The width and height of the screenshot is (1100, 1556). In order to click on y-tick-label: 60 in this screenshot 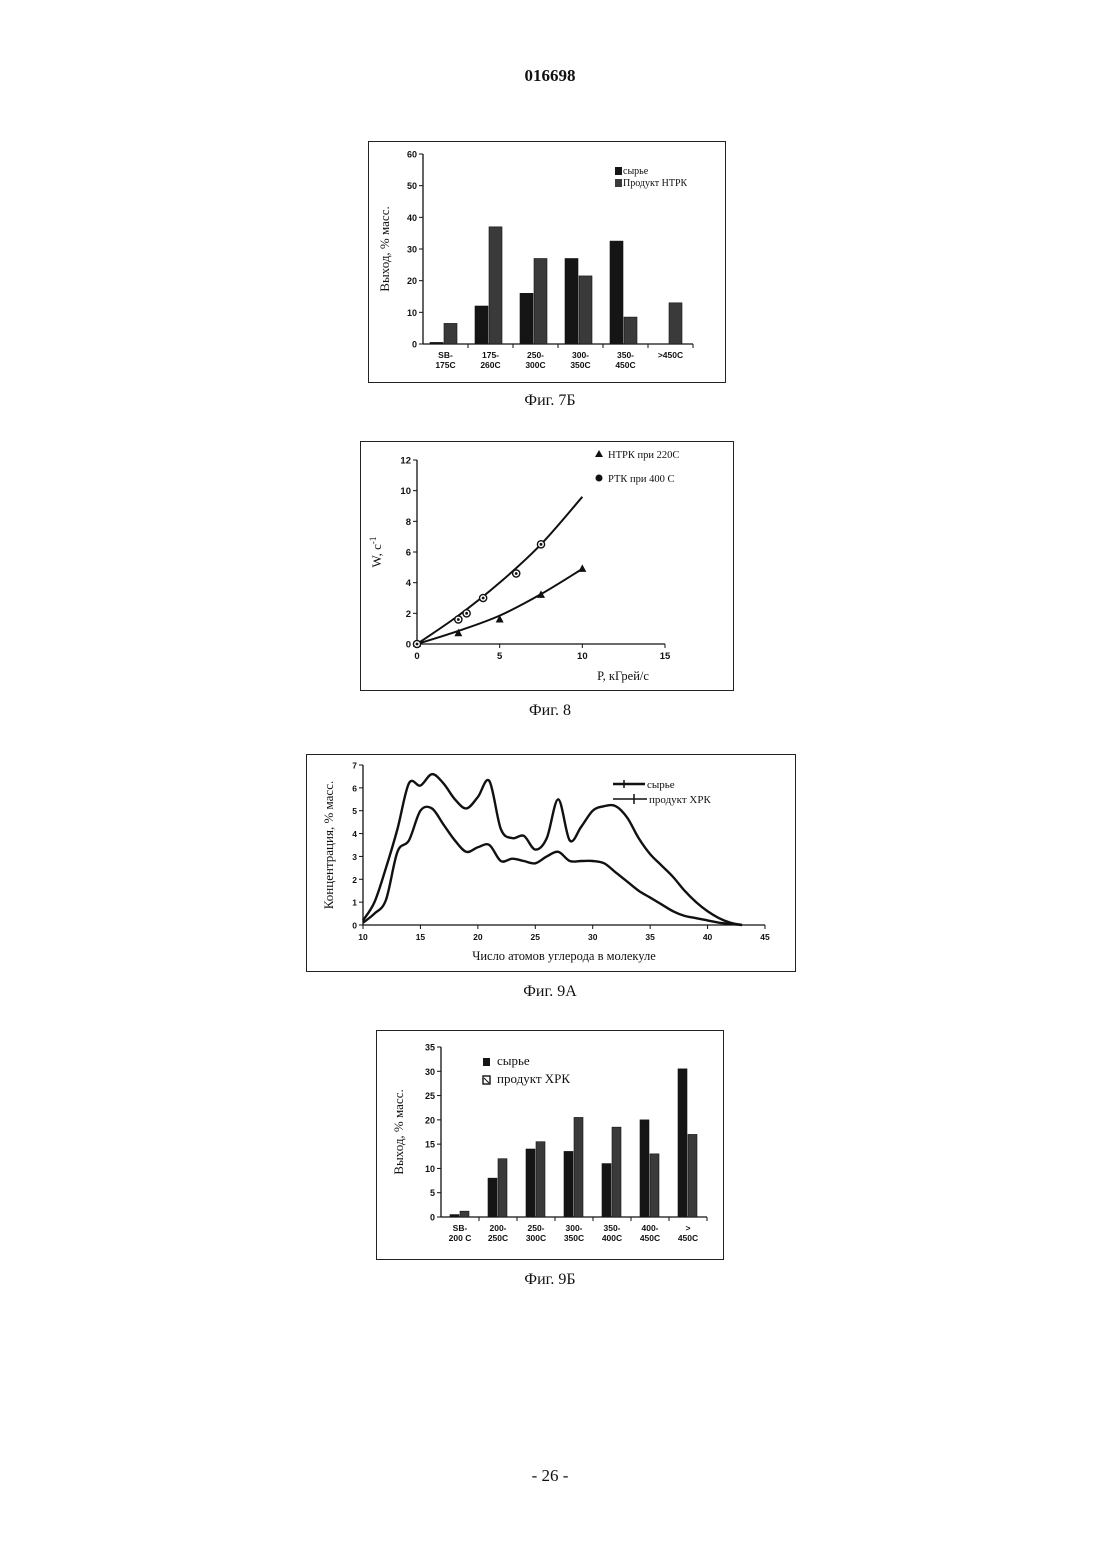, I will do `click(412, 155)`.